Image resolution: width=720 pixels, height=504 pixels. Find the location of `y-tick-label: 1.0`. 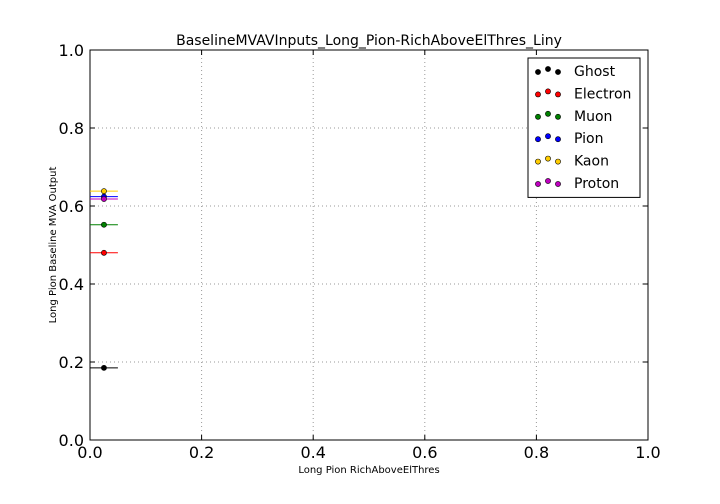

y-tick-label: 1.0 is located at coordinates (71, 50).